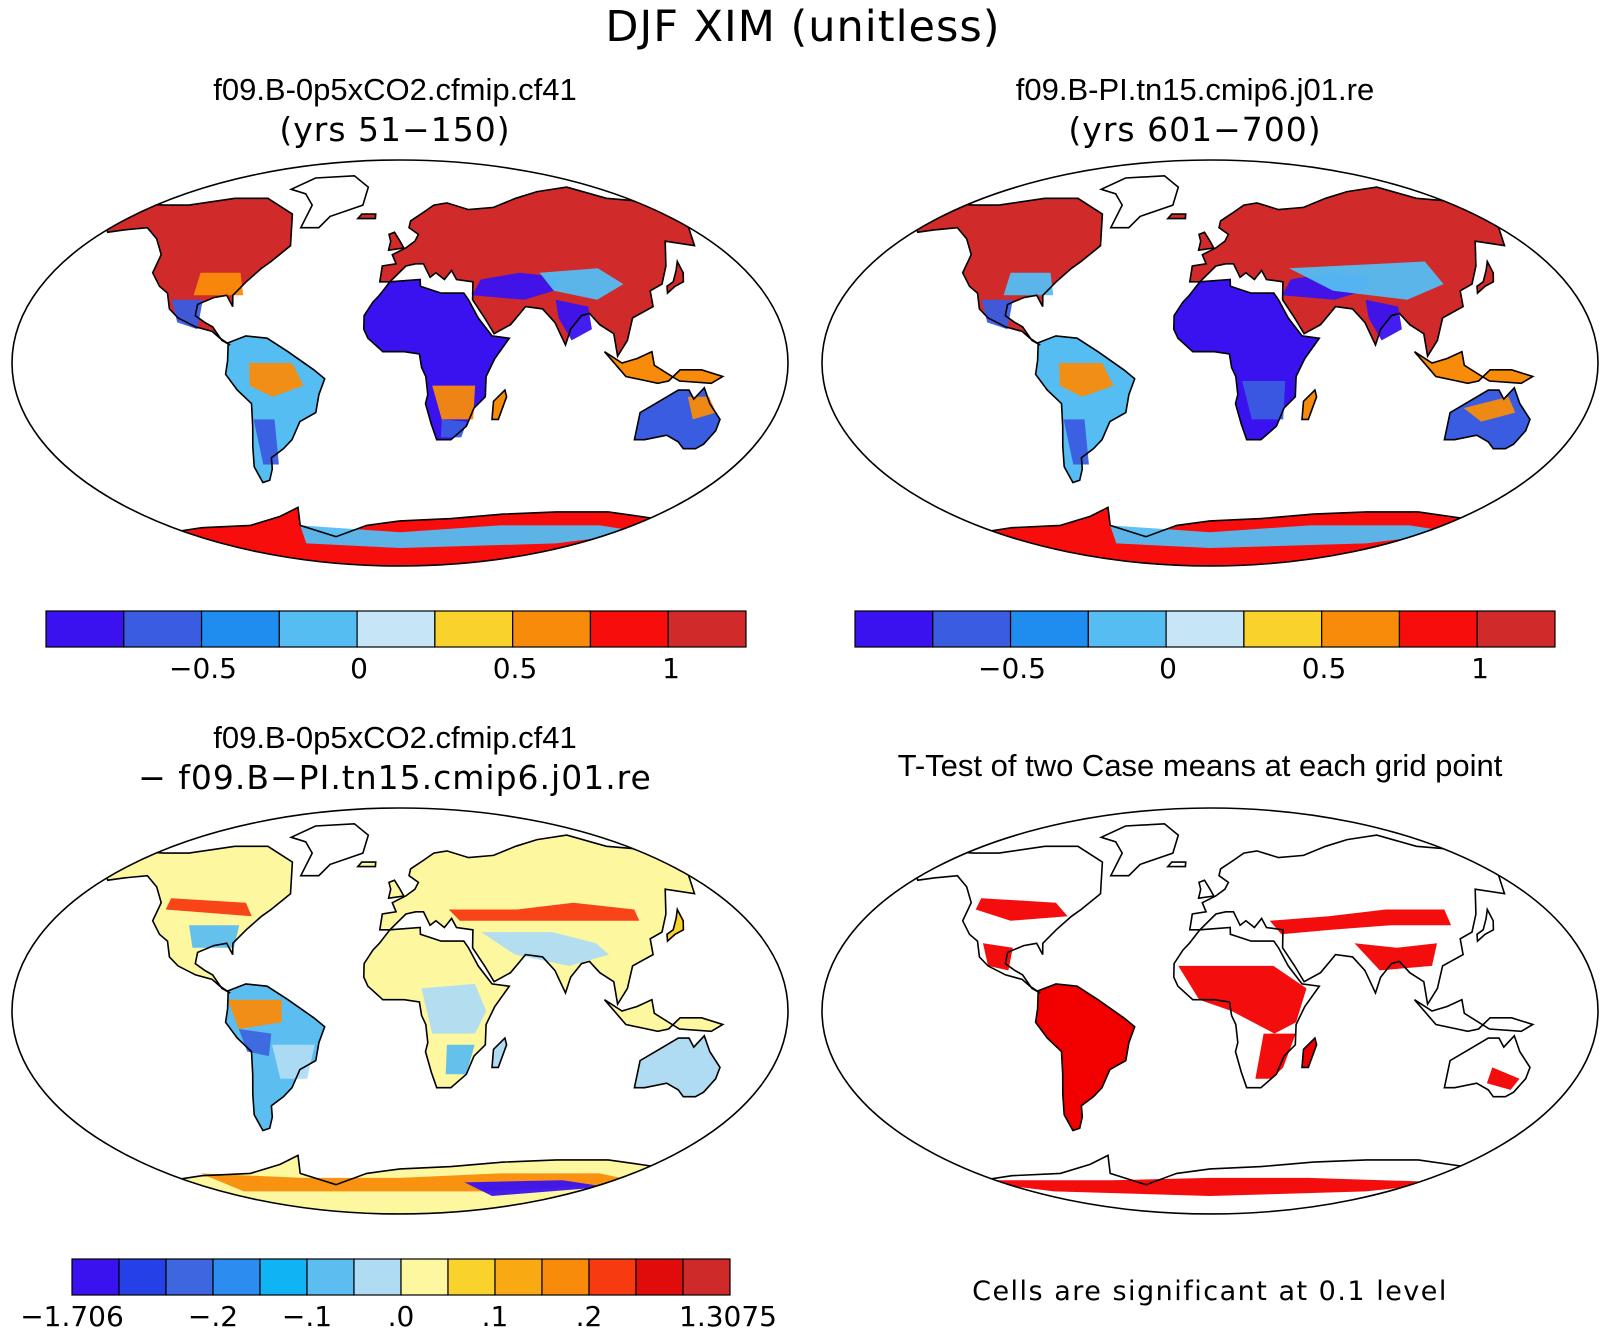 This screenshot has height=1333, width=1606. I want to click on colorbar-diff, so click(401, 1277).